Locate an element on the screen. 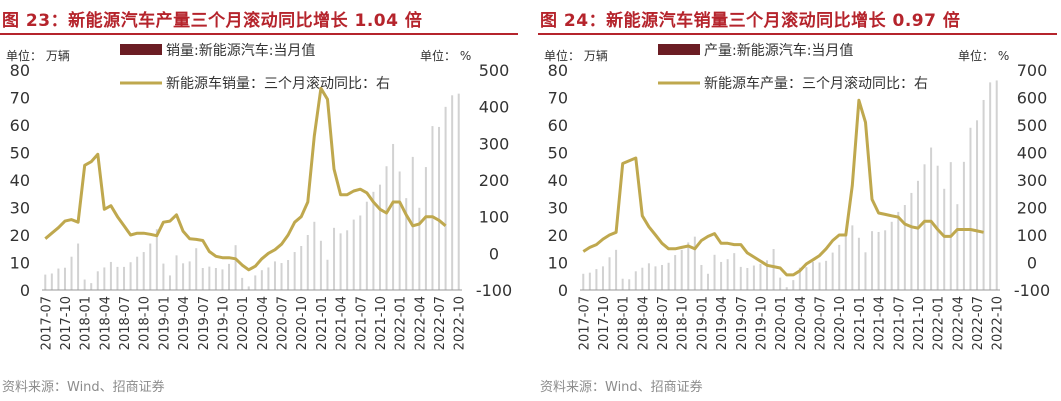  y-left-tick-label: 0 is located at coordinates (25, 290).